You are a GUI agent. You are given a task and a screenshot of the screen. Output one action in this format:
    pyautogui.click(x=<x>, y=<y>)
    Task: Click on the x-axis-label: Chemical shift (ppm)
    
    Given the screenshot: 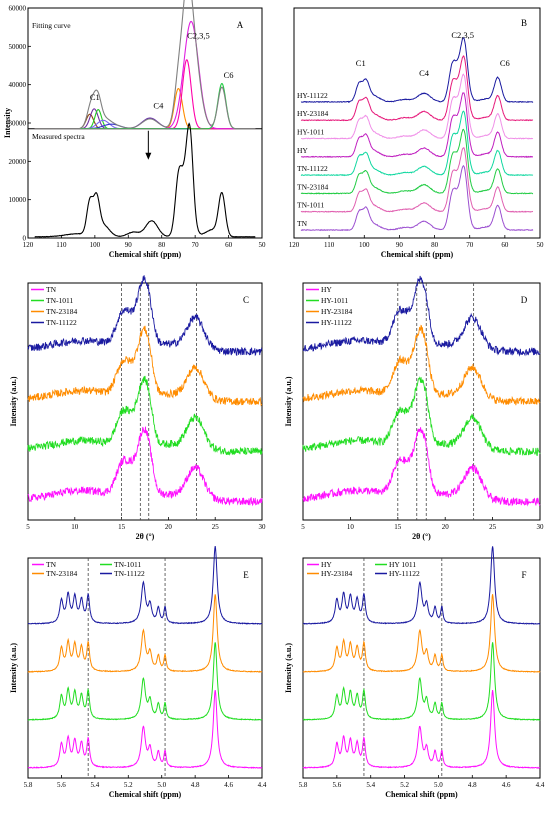 What is the action you would take?
    pyautogui.click(x=145, y=254)
    